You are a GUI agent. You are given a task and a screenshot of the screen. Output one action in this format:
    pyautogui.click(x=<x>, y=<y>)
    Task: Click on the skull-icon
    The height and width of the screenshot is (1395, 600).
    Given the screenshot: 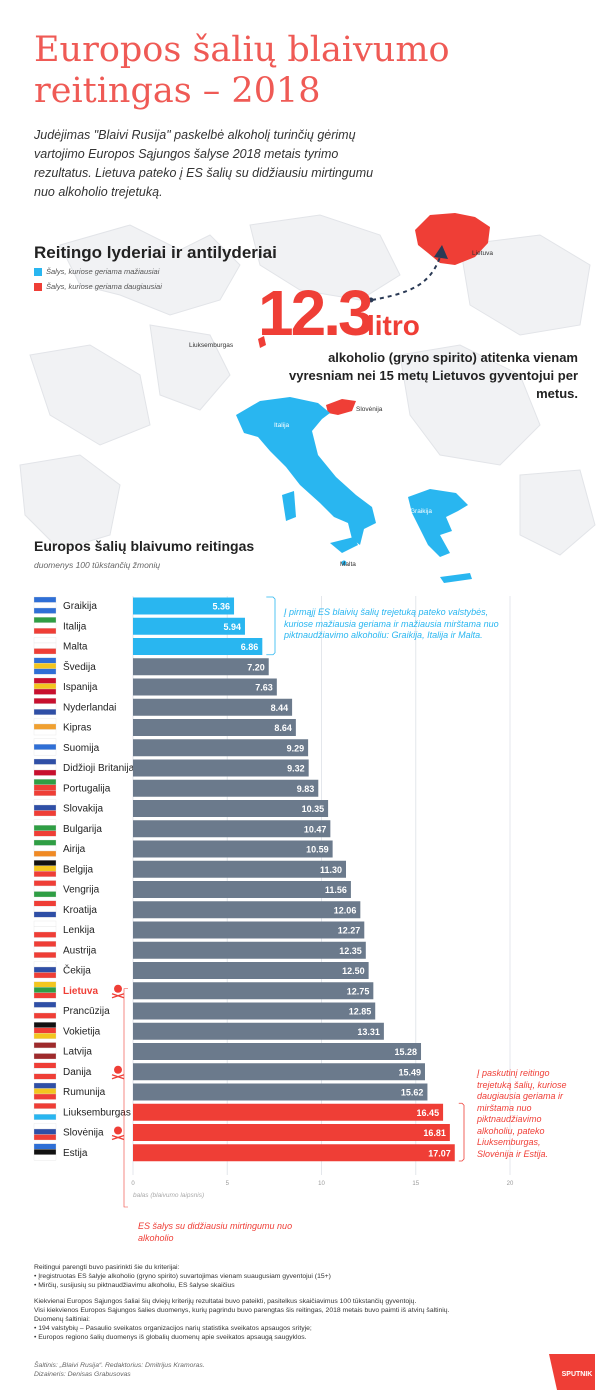 What is the action you would take?
    pyautogui.click(x=118, y=1069)
    